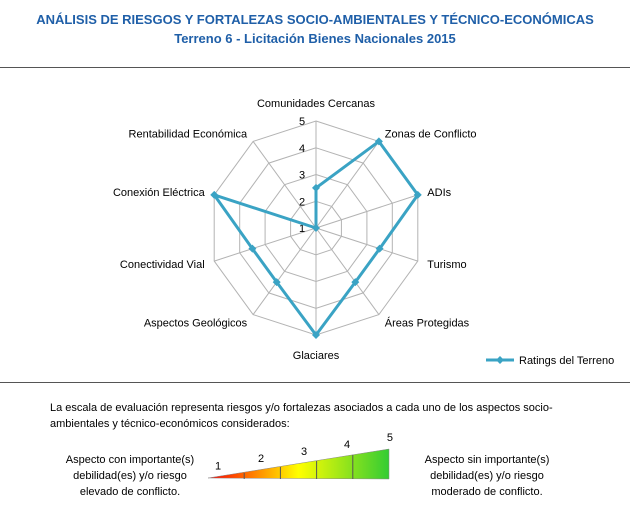 The height and width of the screenshot is (510, 630). What do you see at coordinates (316, 356) in the screenshot?
I see `axis-label: Glaciares` at bounding box center [316, 356].